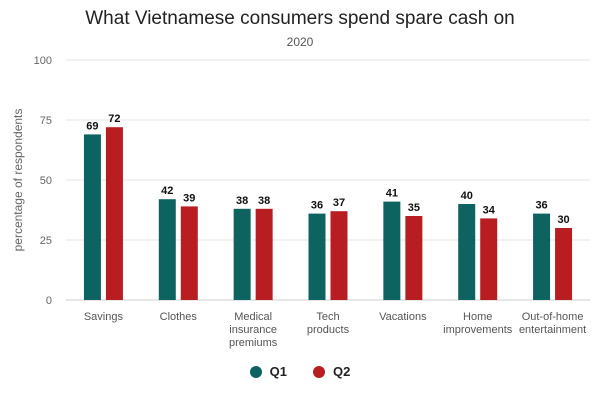 This screenshot has height=400, width=600. Describe the element at coordinates (477, 317) in the screenshot. I see `x-tick-label: Home` at that location.